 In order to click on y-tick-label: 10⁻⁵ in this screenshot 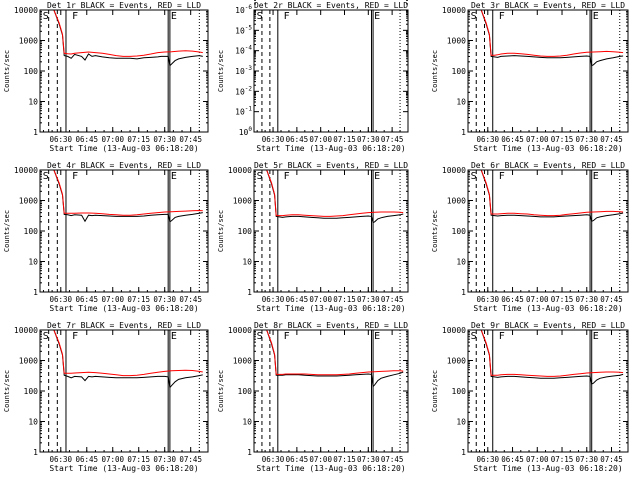, I will do `click(243, 29)`.